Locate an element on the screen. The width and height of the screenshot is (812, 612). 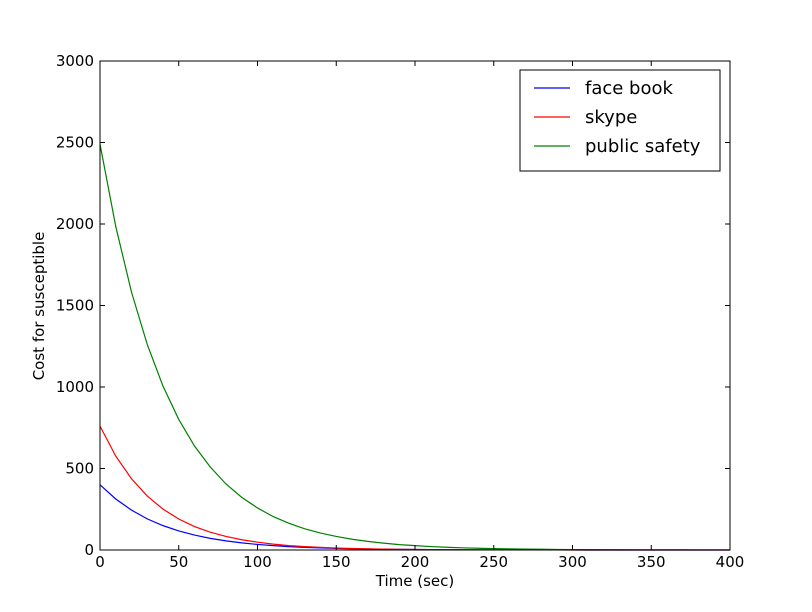
legend-label: public safety is located at coordinates (643, 146).